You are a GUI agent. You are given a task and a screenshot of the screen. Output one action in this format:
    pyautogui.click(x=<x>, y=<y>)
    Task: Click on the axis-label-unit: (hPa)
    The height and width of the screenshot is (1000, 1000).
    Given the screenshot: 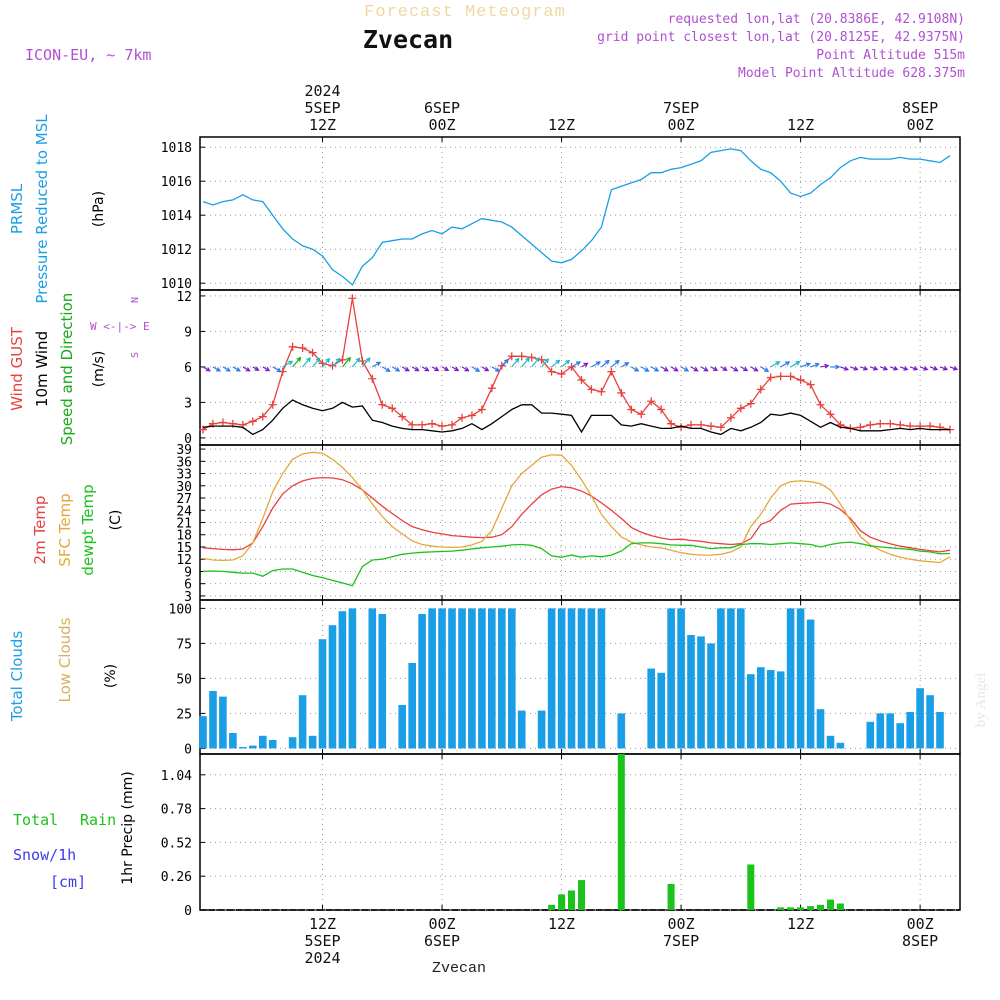 What is the action you would take?
    pyautogui.click(x=99, y=209)
    